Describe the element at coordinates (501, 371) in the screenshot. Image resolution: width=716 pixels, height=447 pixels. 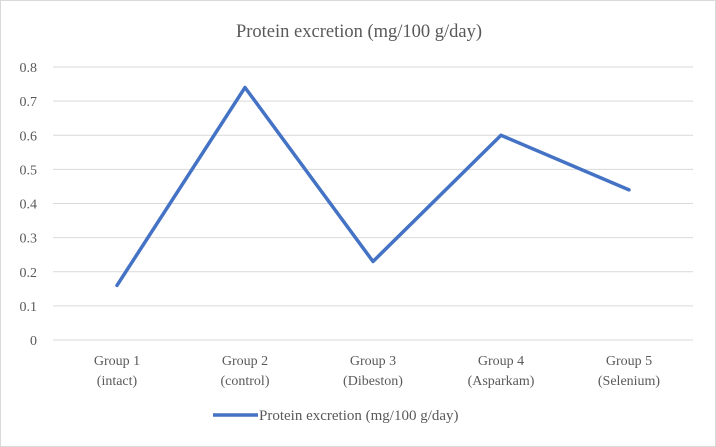
I see `x-tick-label: Group 4 (Asparkam)` at that location.